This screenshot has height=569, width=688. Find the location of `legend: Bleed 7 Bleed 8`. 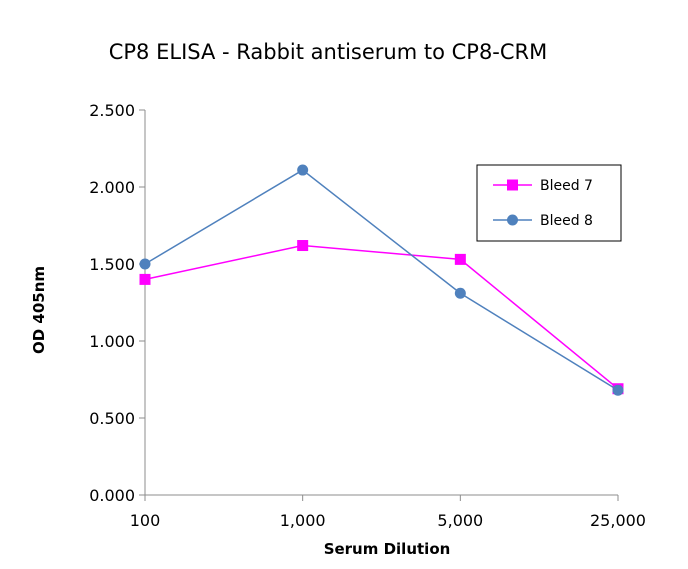

legend: Bleed 7 Bleed 8 is located at coordinates (549, 203).